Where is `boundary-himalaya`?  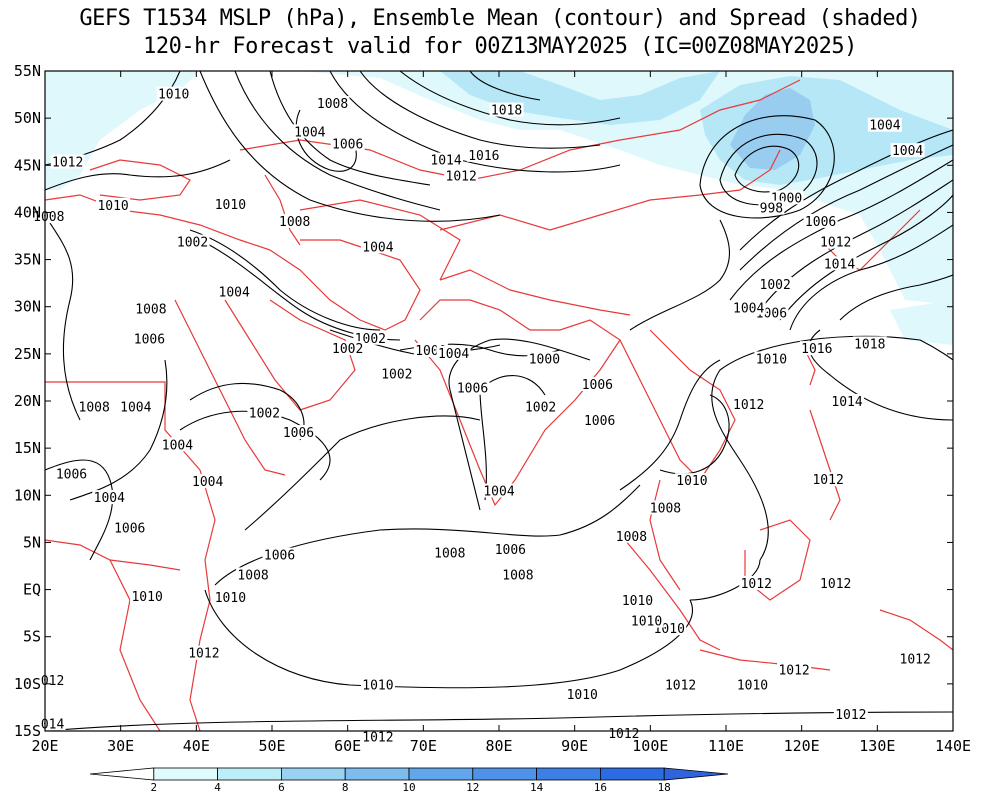
boundary-himalaya is located at coordinates (535, 292).